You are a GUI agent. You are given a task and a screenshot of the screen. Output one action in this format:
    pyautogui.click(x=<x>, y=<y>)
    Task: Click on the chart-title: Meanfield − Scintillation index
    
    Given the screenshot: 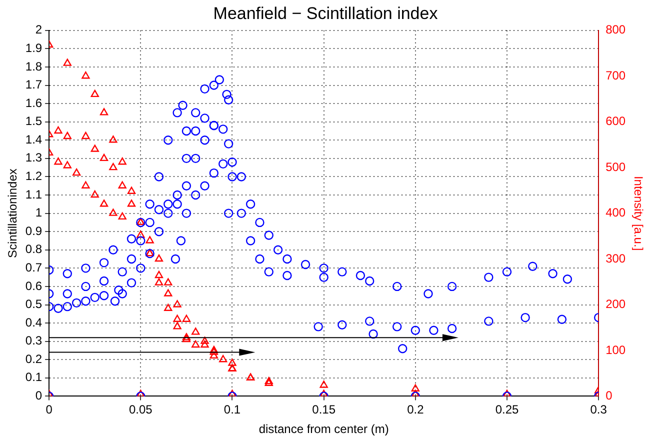 What is the action you would take?
    pyautogui.click(x=325, y=13)
    